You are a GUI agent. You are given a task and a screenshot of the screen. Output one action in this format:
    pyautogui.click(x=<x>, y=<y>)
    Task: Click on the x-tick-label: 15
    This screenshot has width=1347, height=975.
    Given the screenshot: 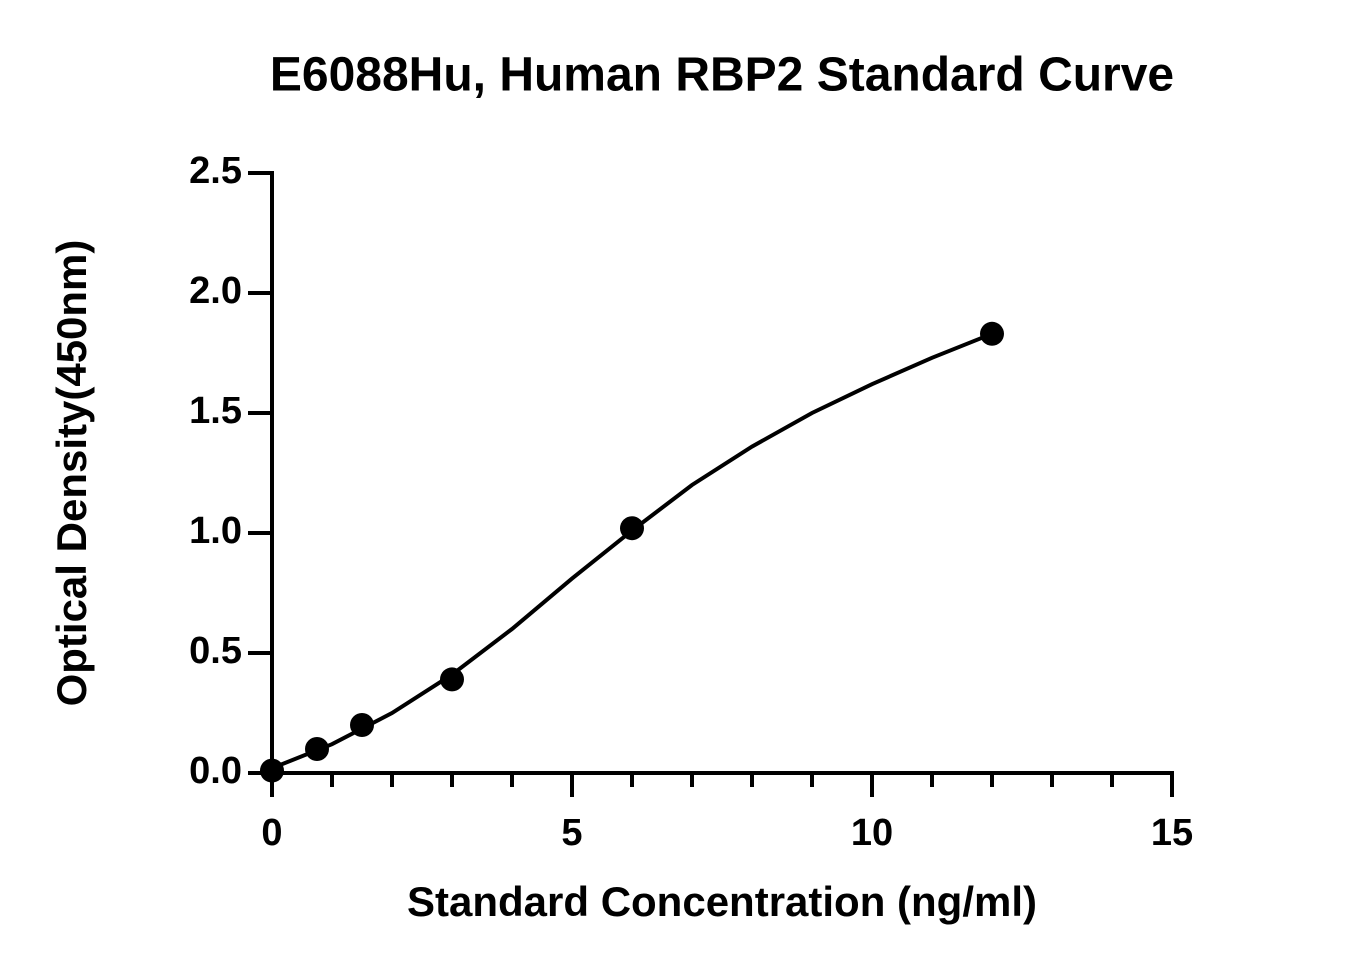 What is the action you would take?
    pyautogui.click(x=1172, y=833)
    